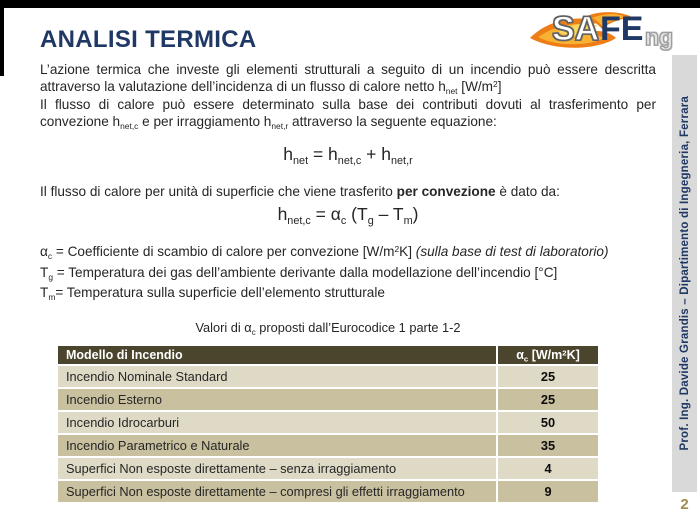 This screenshot has height=528, width=700. What do you see at coordinates (446, 191) in the screenshot?
I see `bold-per-convezione: per convezione` at bounding box center [446, 191].